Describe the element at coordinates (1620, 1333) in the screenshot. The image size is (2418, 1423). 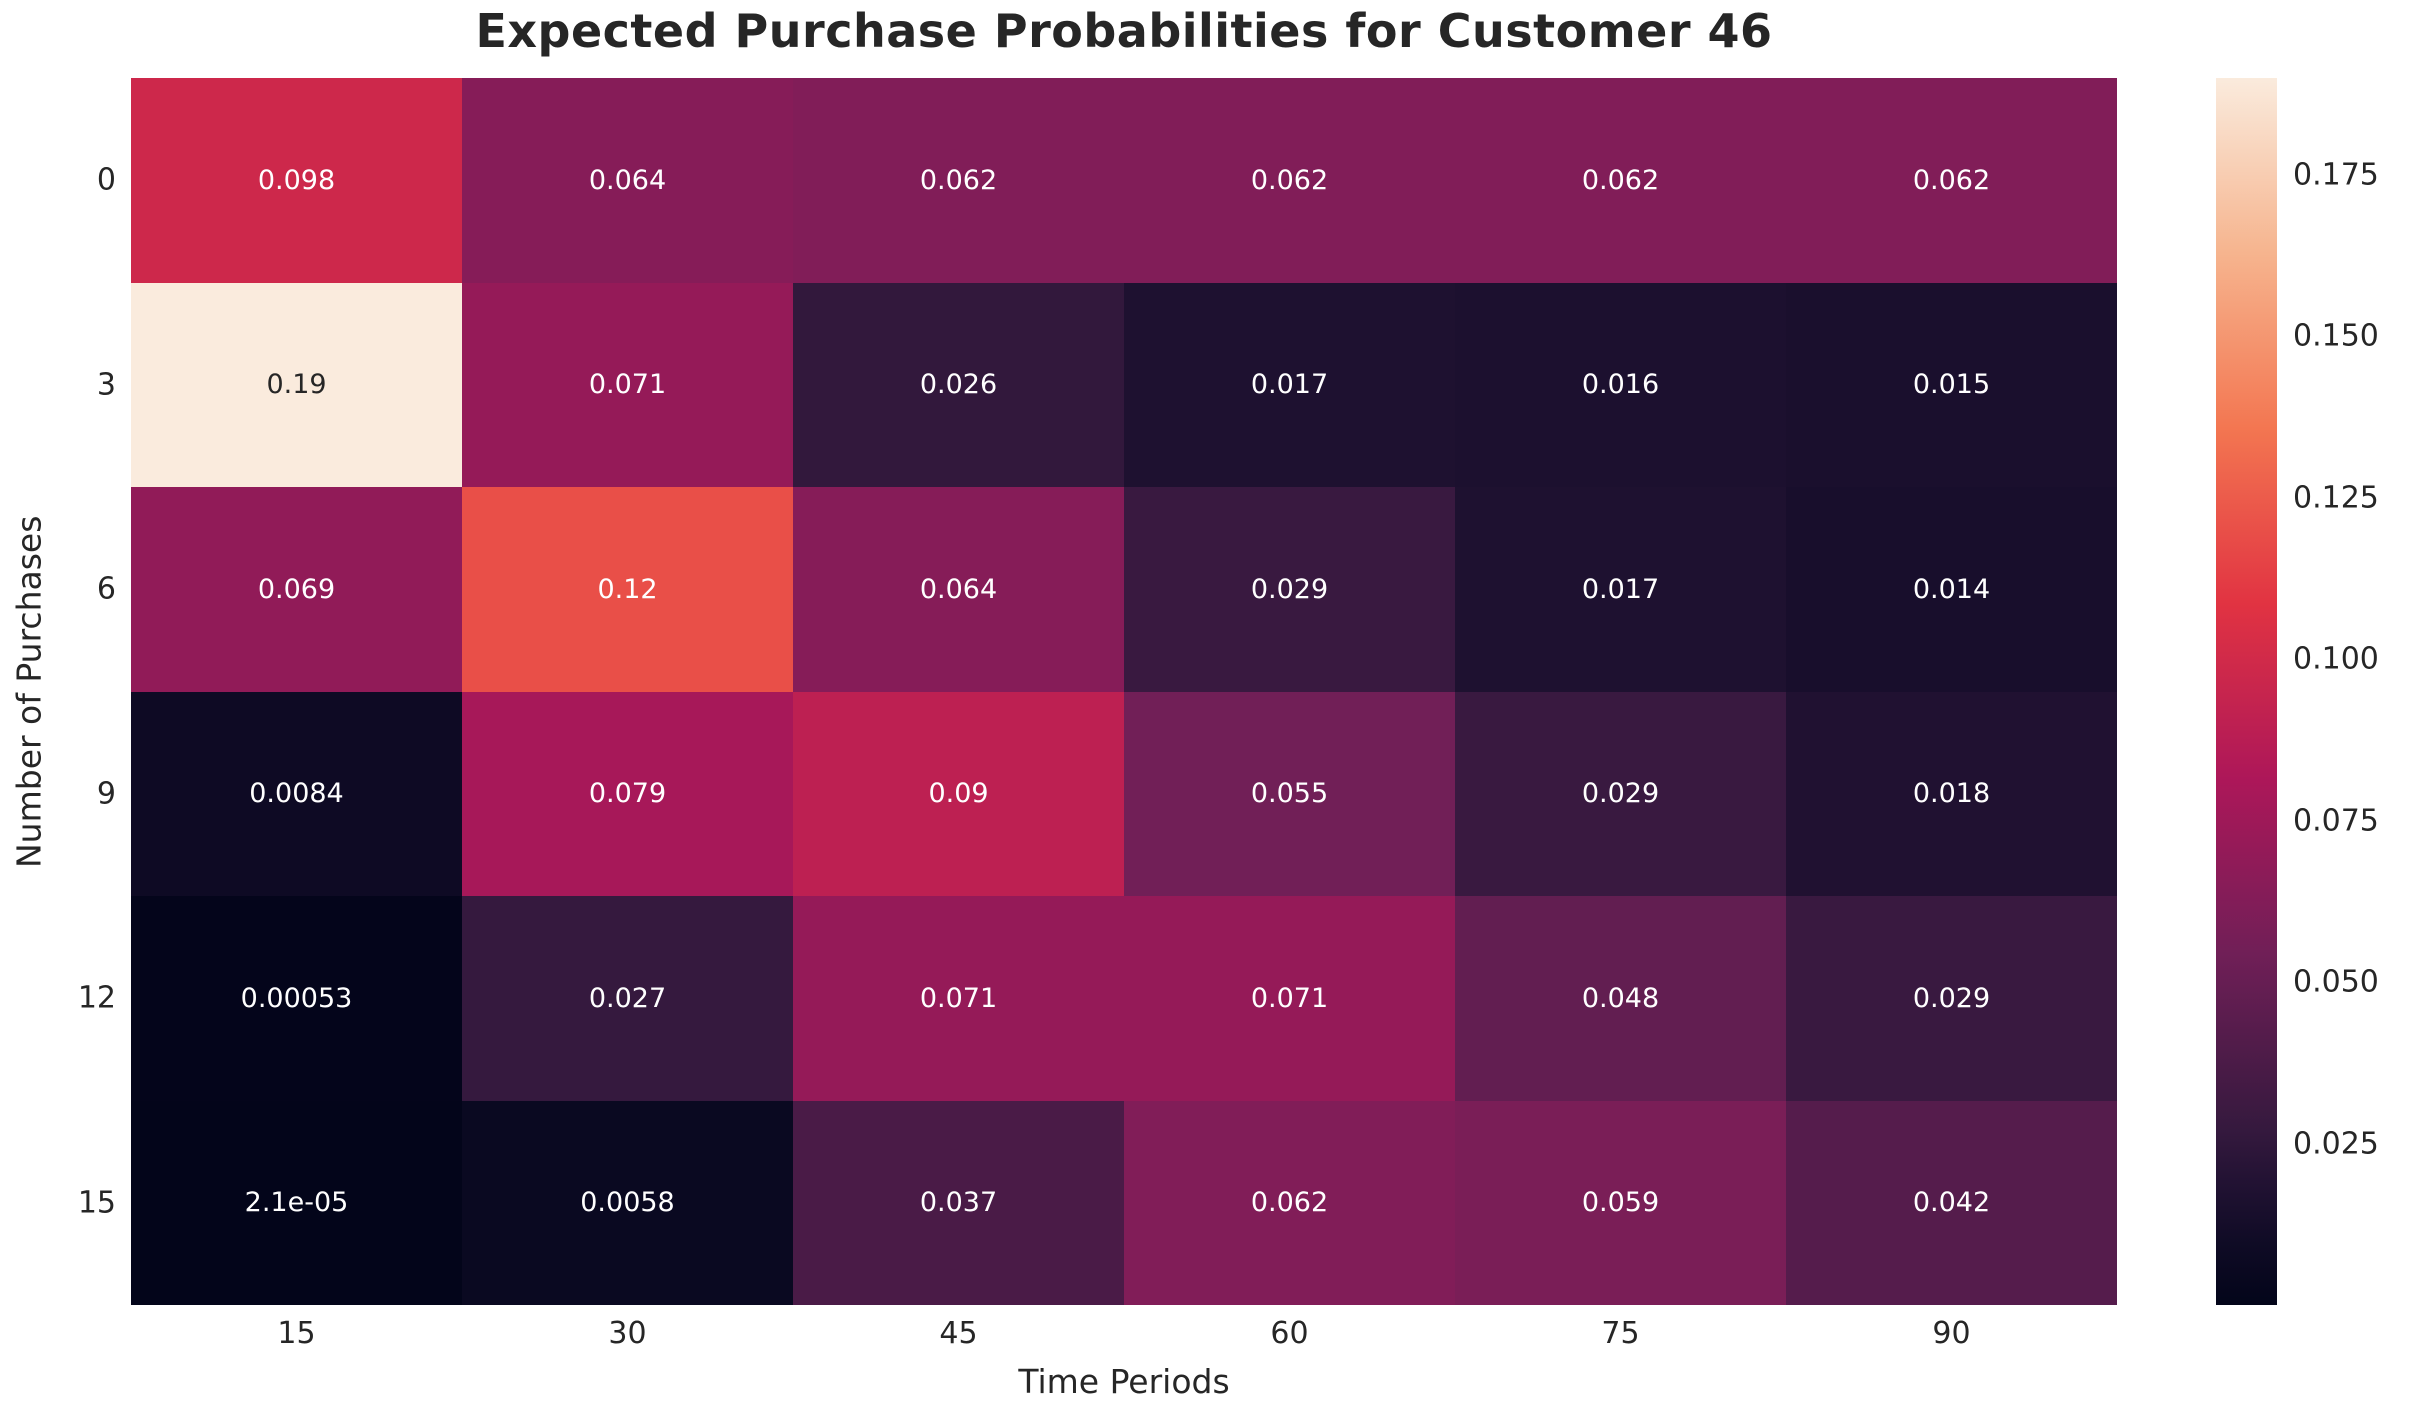
I see `x-tick-label: 75` at that location.